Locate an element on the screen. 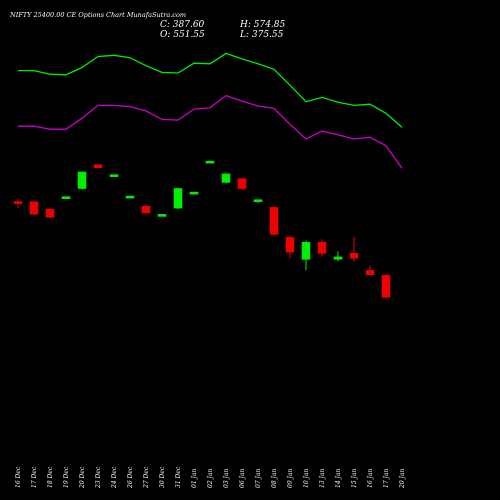 Image resolution: width=500 pixels, height=500 pixels. x-tick-label: 26 Dec is located at coordinates (130, 477).